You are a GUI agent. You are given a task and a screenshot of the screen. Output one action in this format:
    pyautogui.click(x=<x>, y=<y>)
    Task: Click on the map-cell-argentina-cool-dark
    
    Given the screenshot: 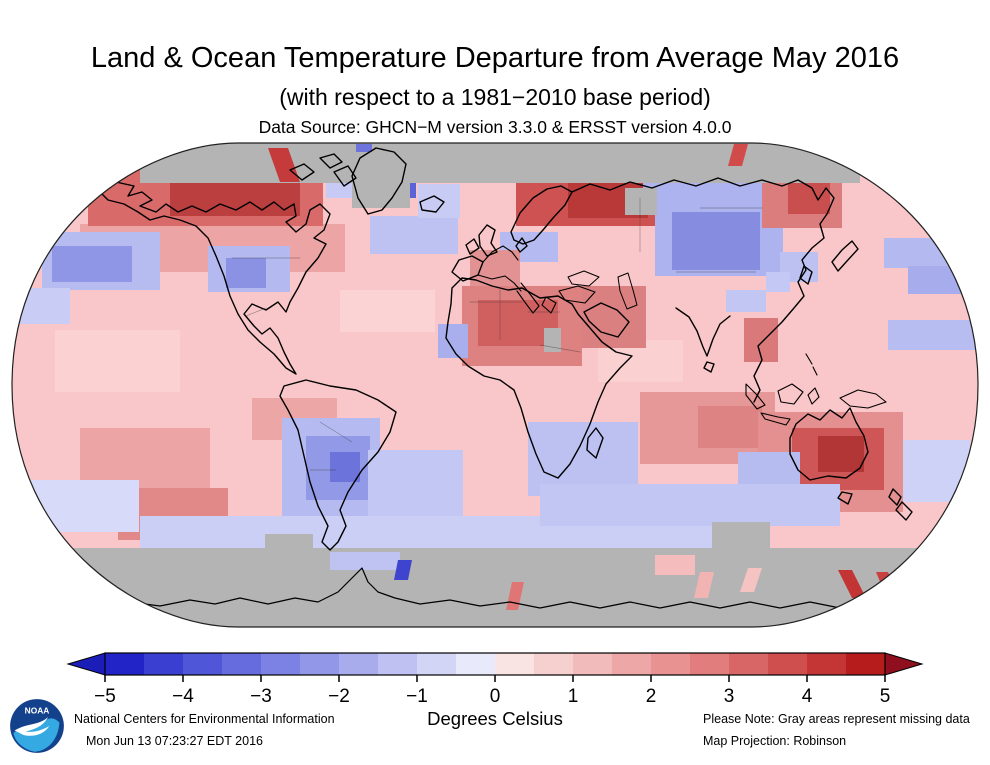 What is the action you would take?
    pyautogui.click(x=345, y=467)
    